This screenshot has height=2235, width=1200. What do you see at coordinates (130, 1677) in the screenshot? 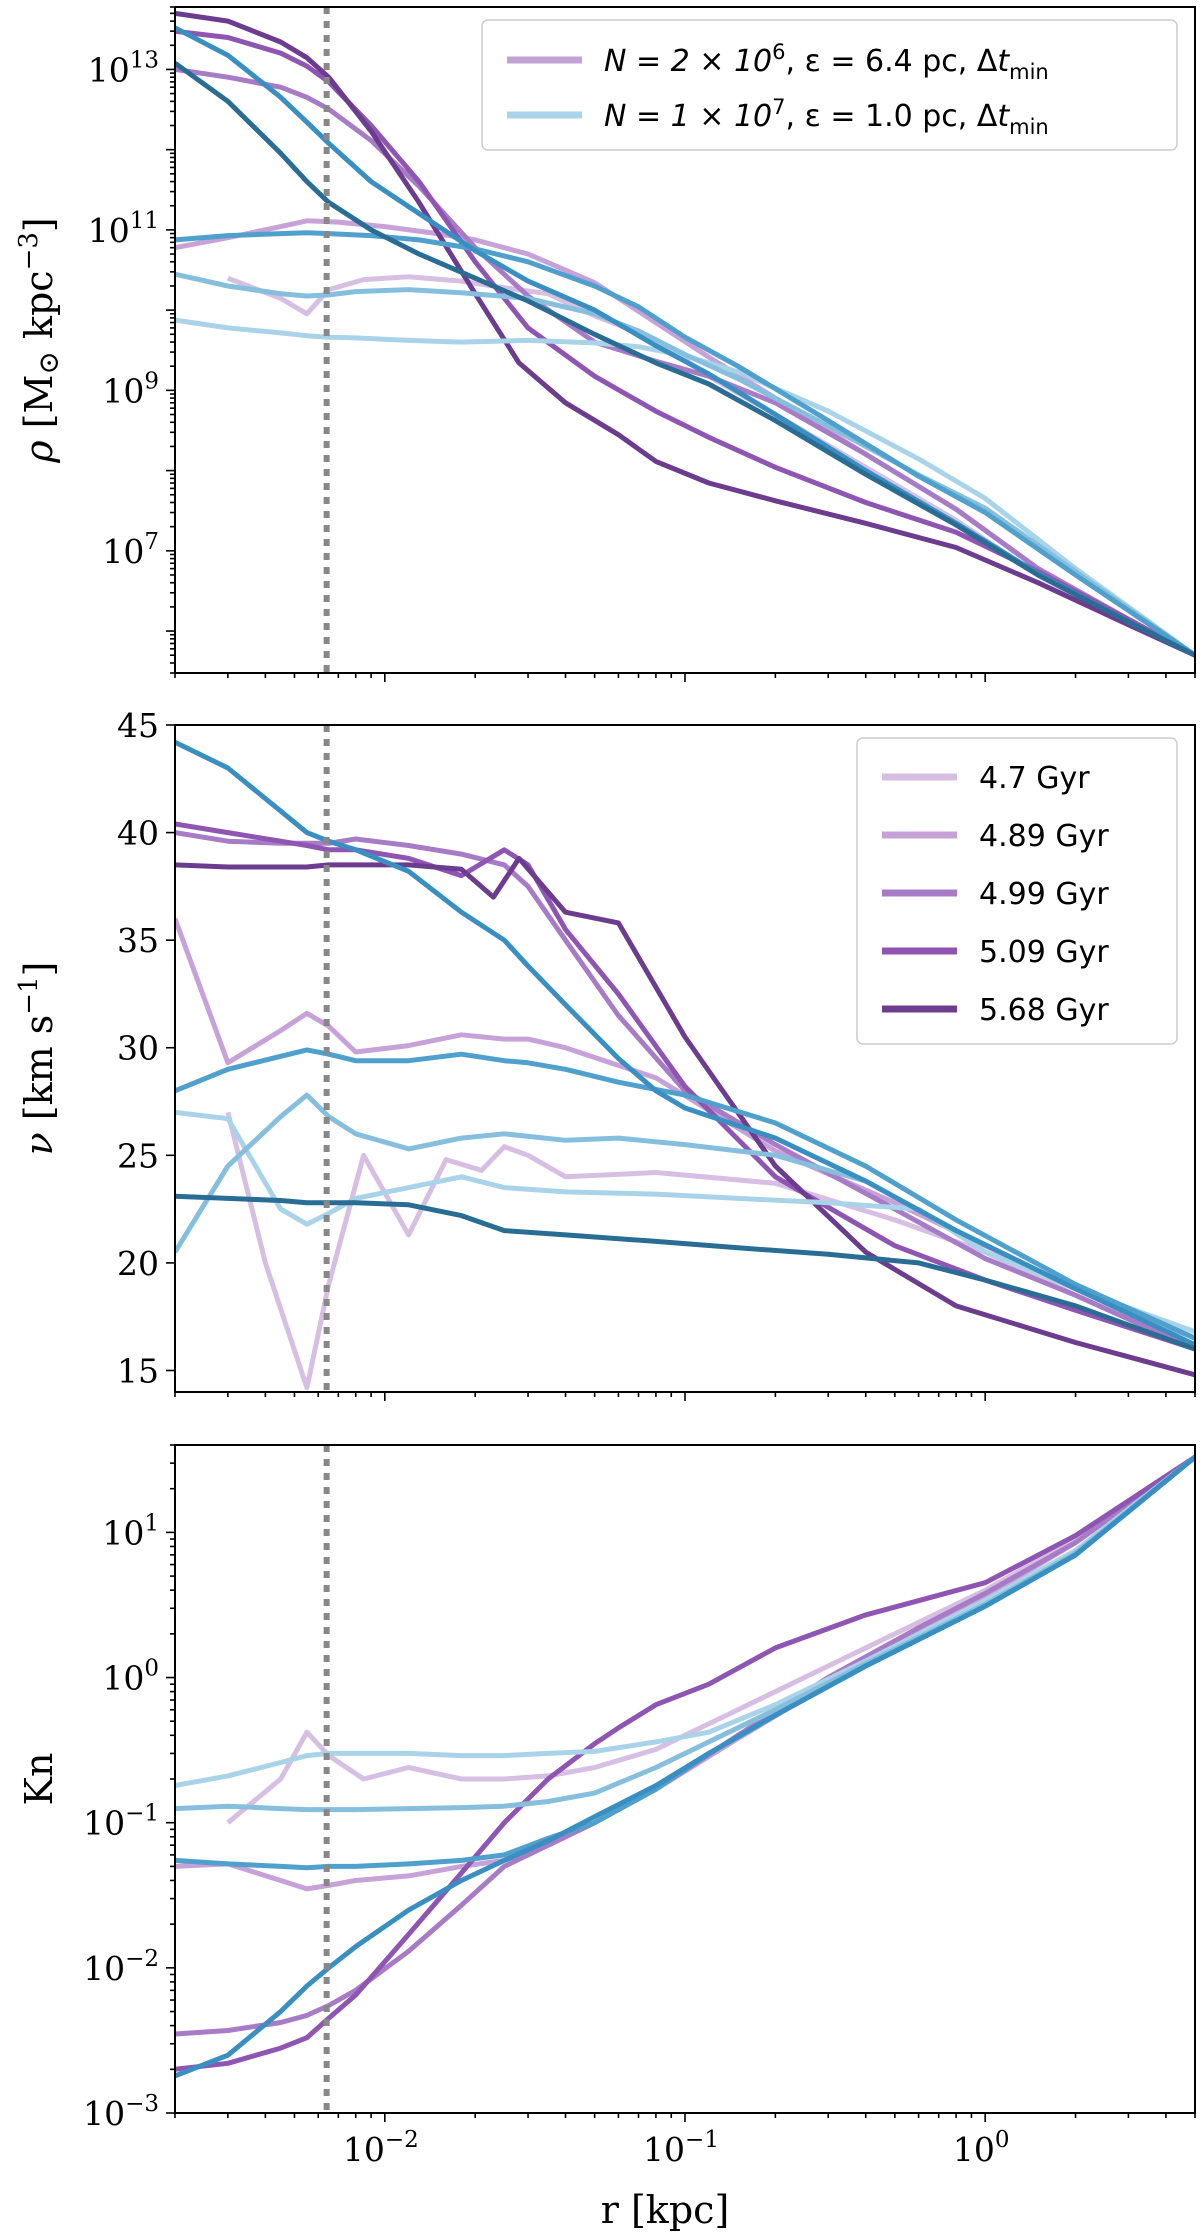
I see `y-tick-label: 10⁰` at bounding box center [130, 1677].